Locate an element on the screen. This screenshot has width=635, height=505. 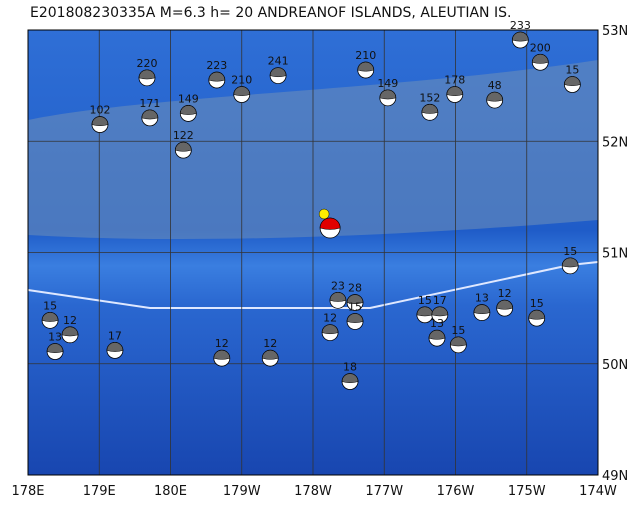
lat-label: 51N is located at coordinates (615, 254).